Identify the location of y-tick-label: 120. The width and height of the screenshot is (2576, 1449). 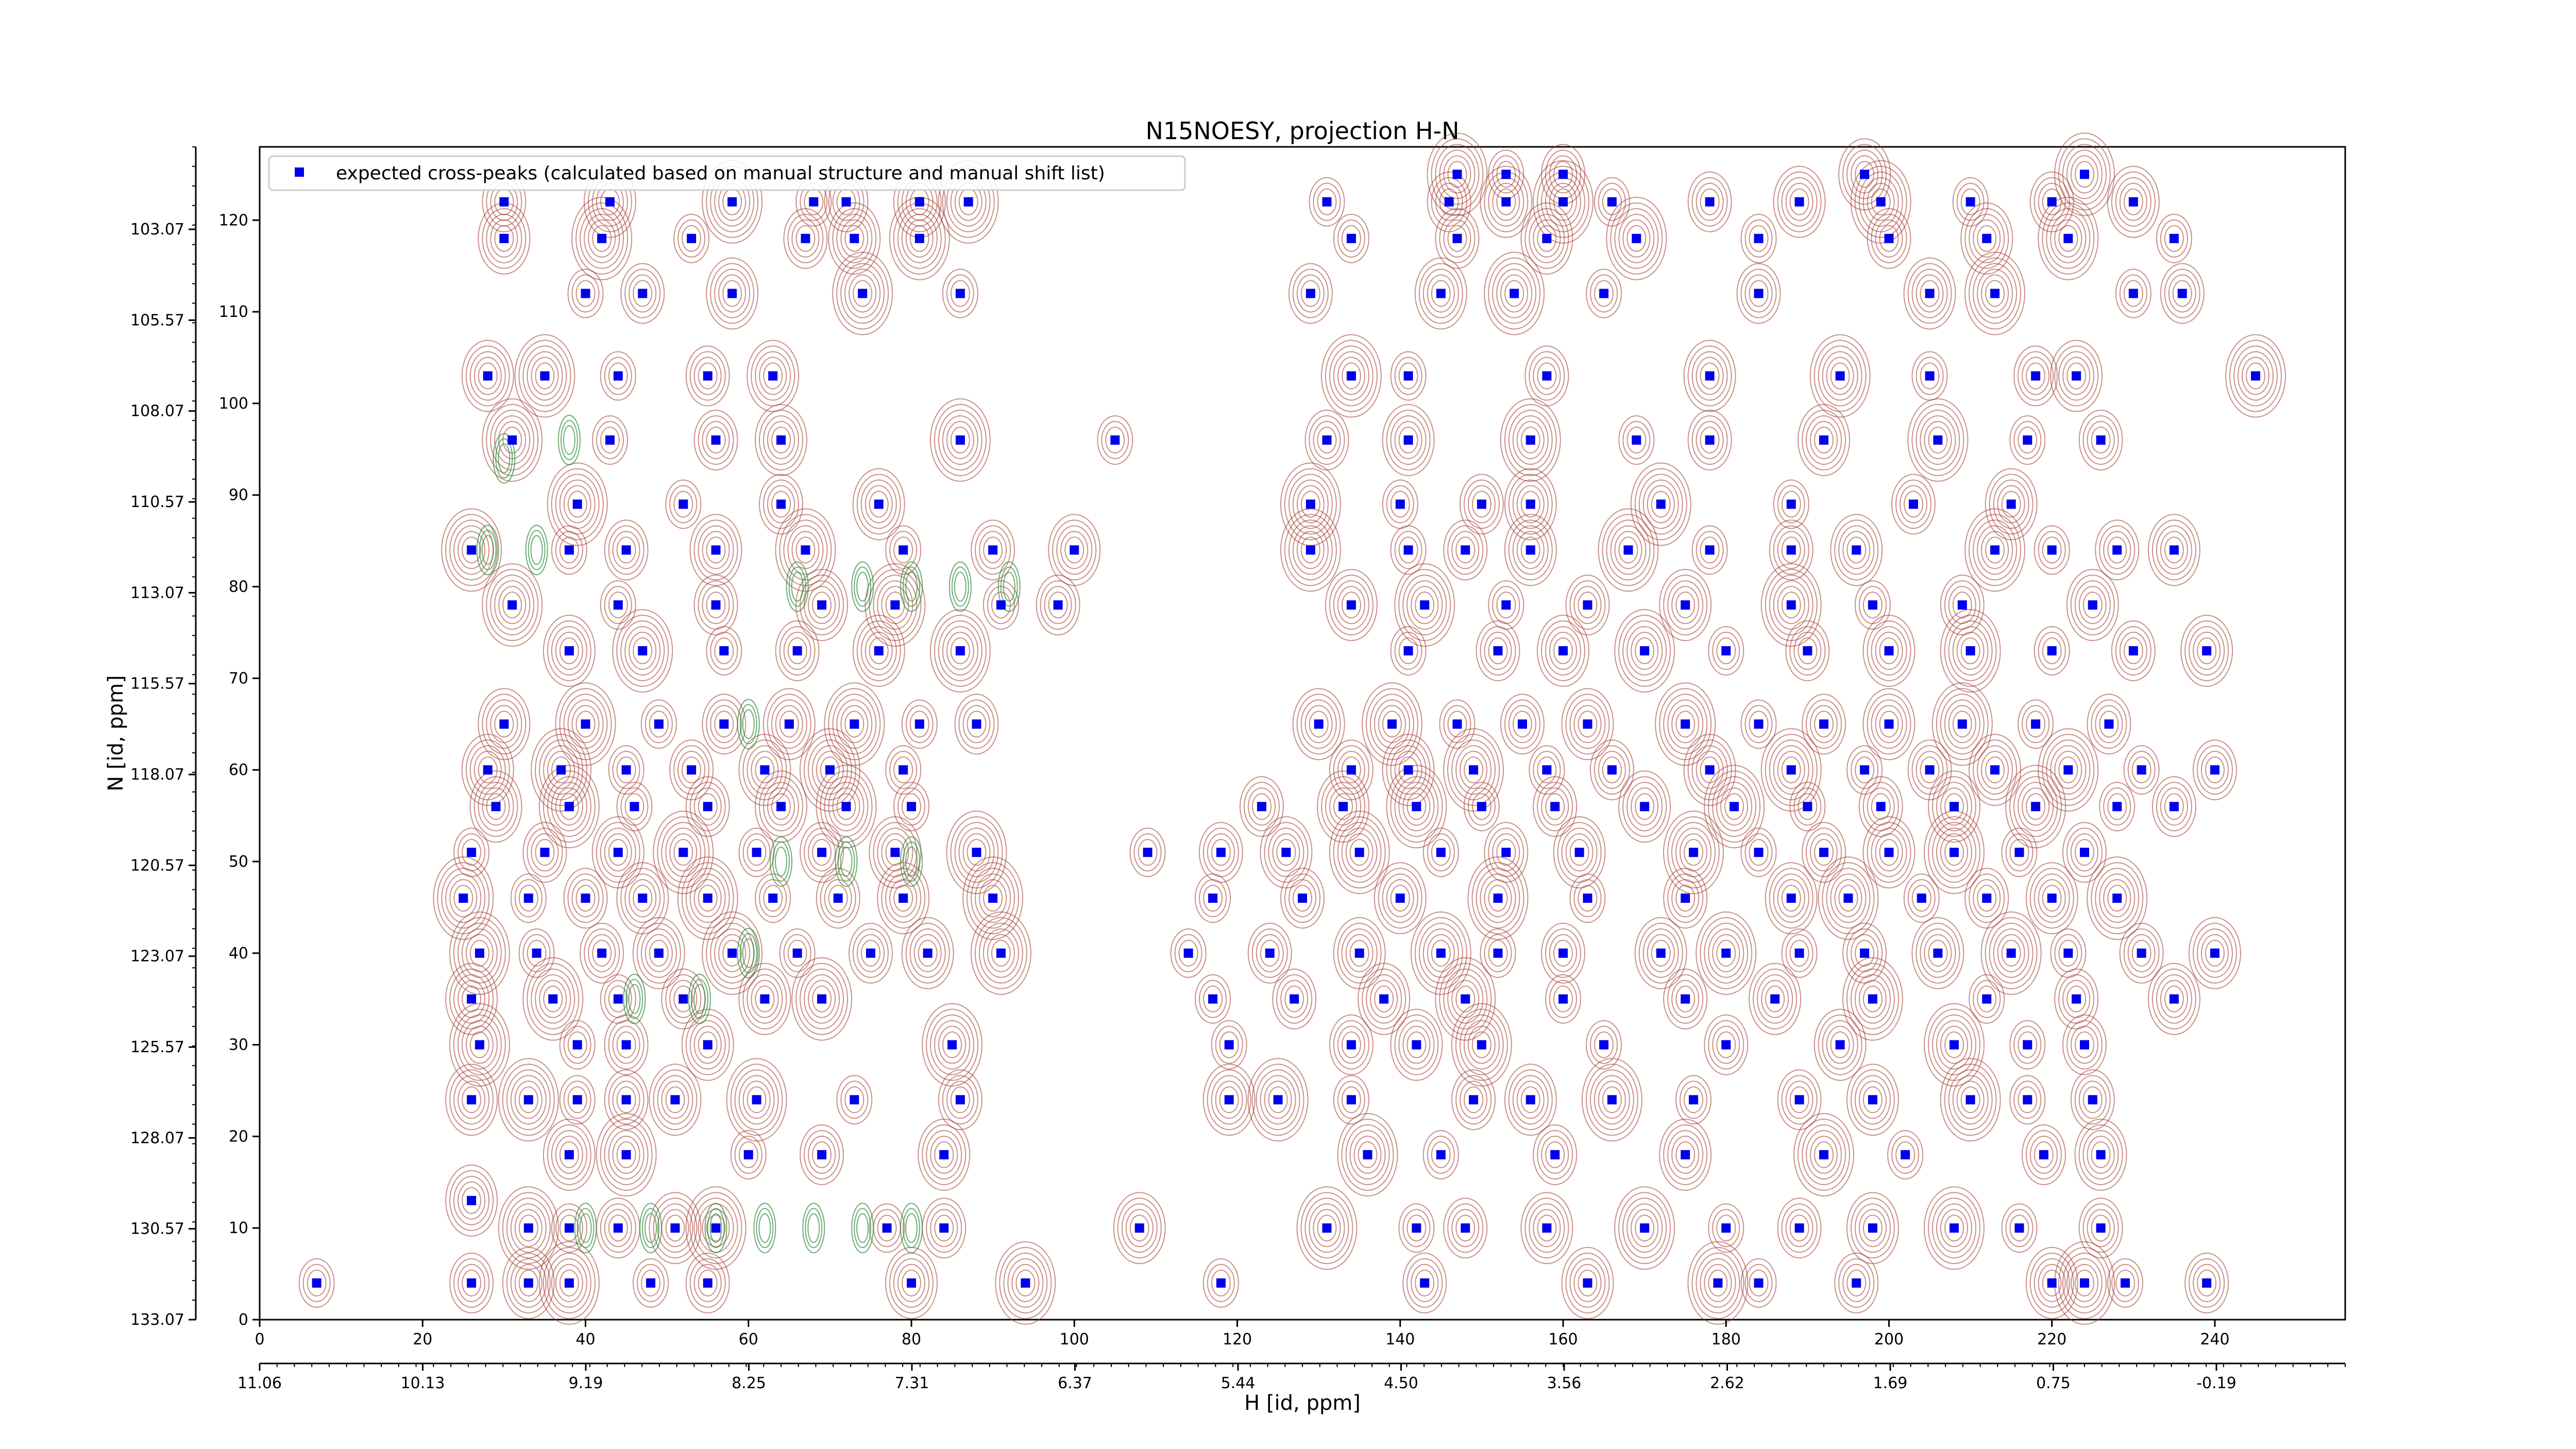
(233, 220).